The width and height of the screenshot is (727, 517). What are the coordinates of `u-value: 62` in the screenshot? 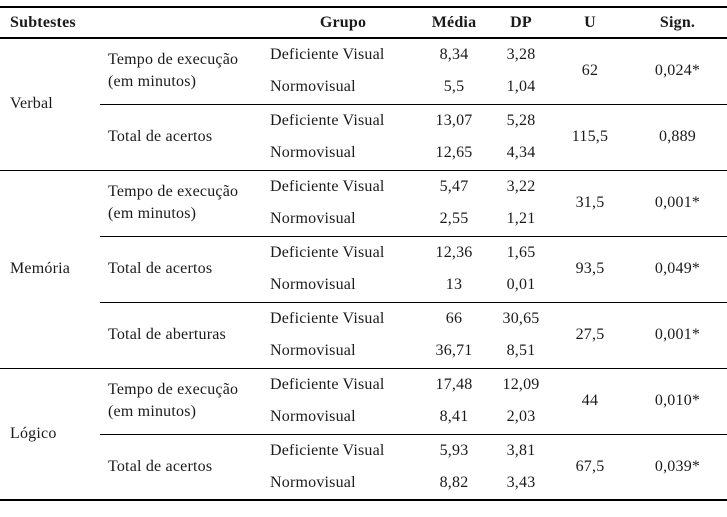 It's located at (590, 70).